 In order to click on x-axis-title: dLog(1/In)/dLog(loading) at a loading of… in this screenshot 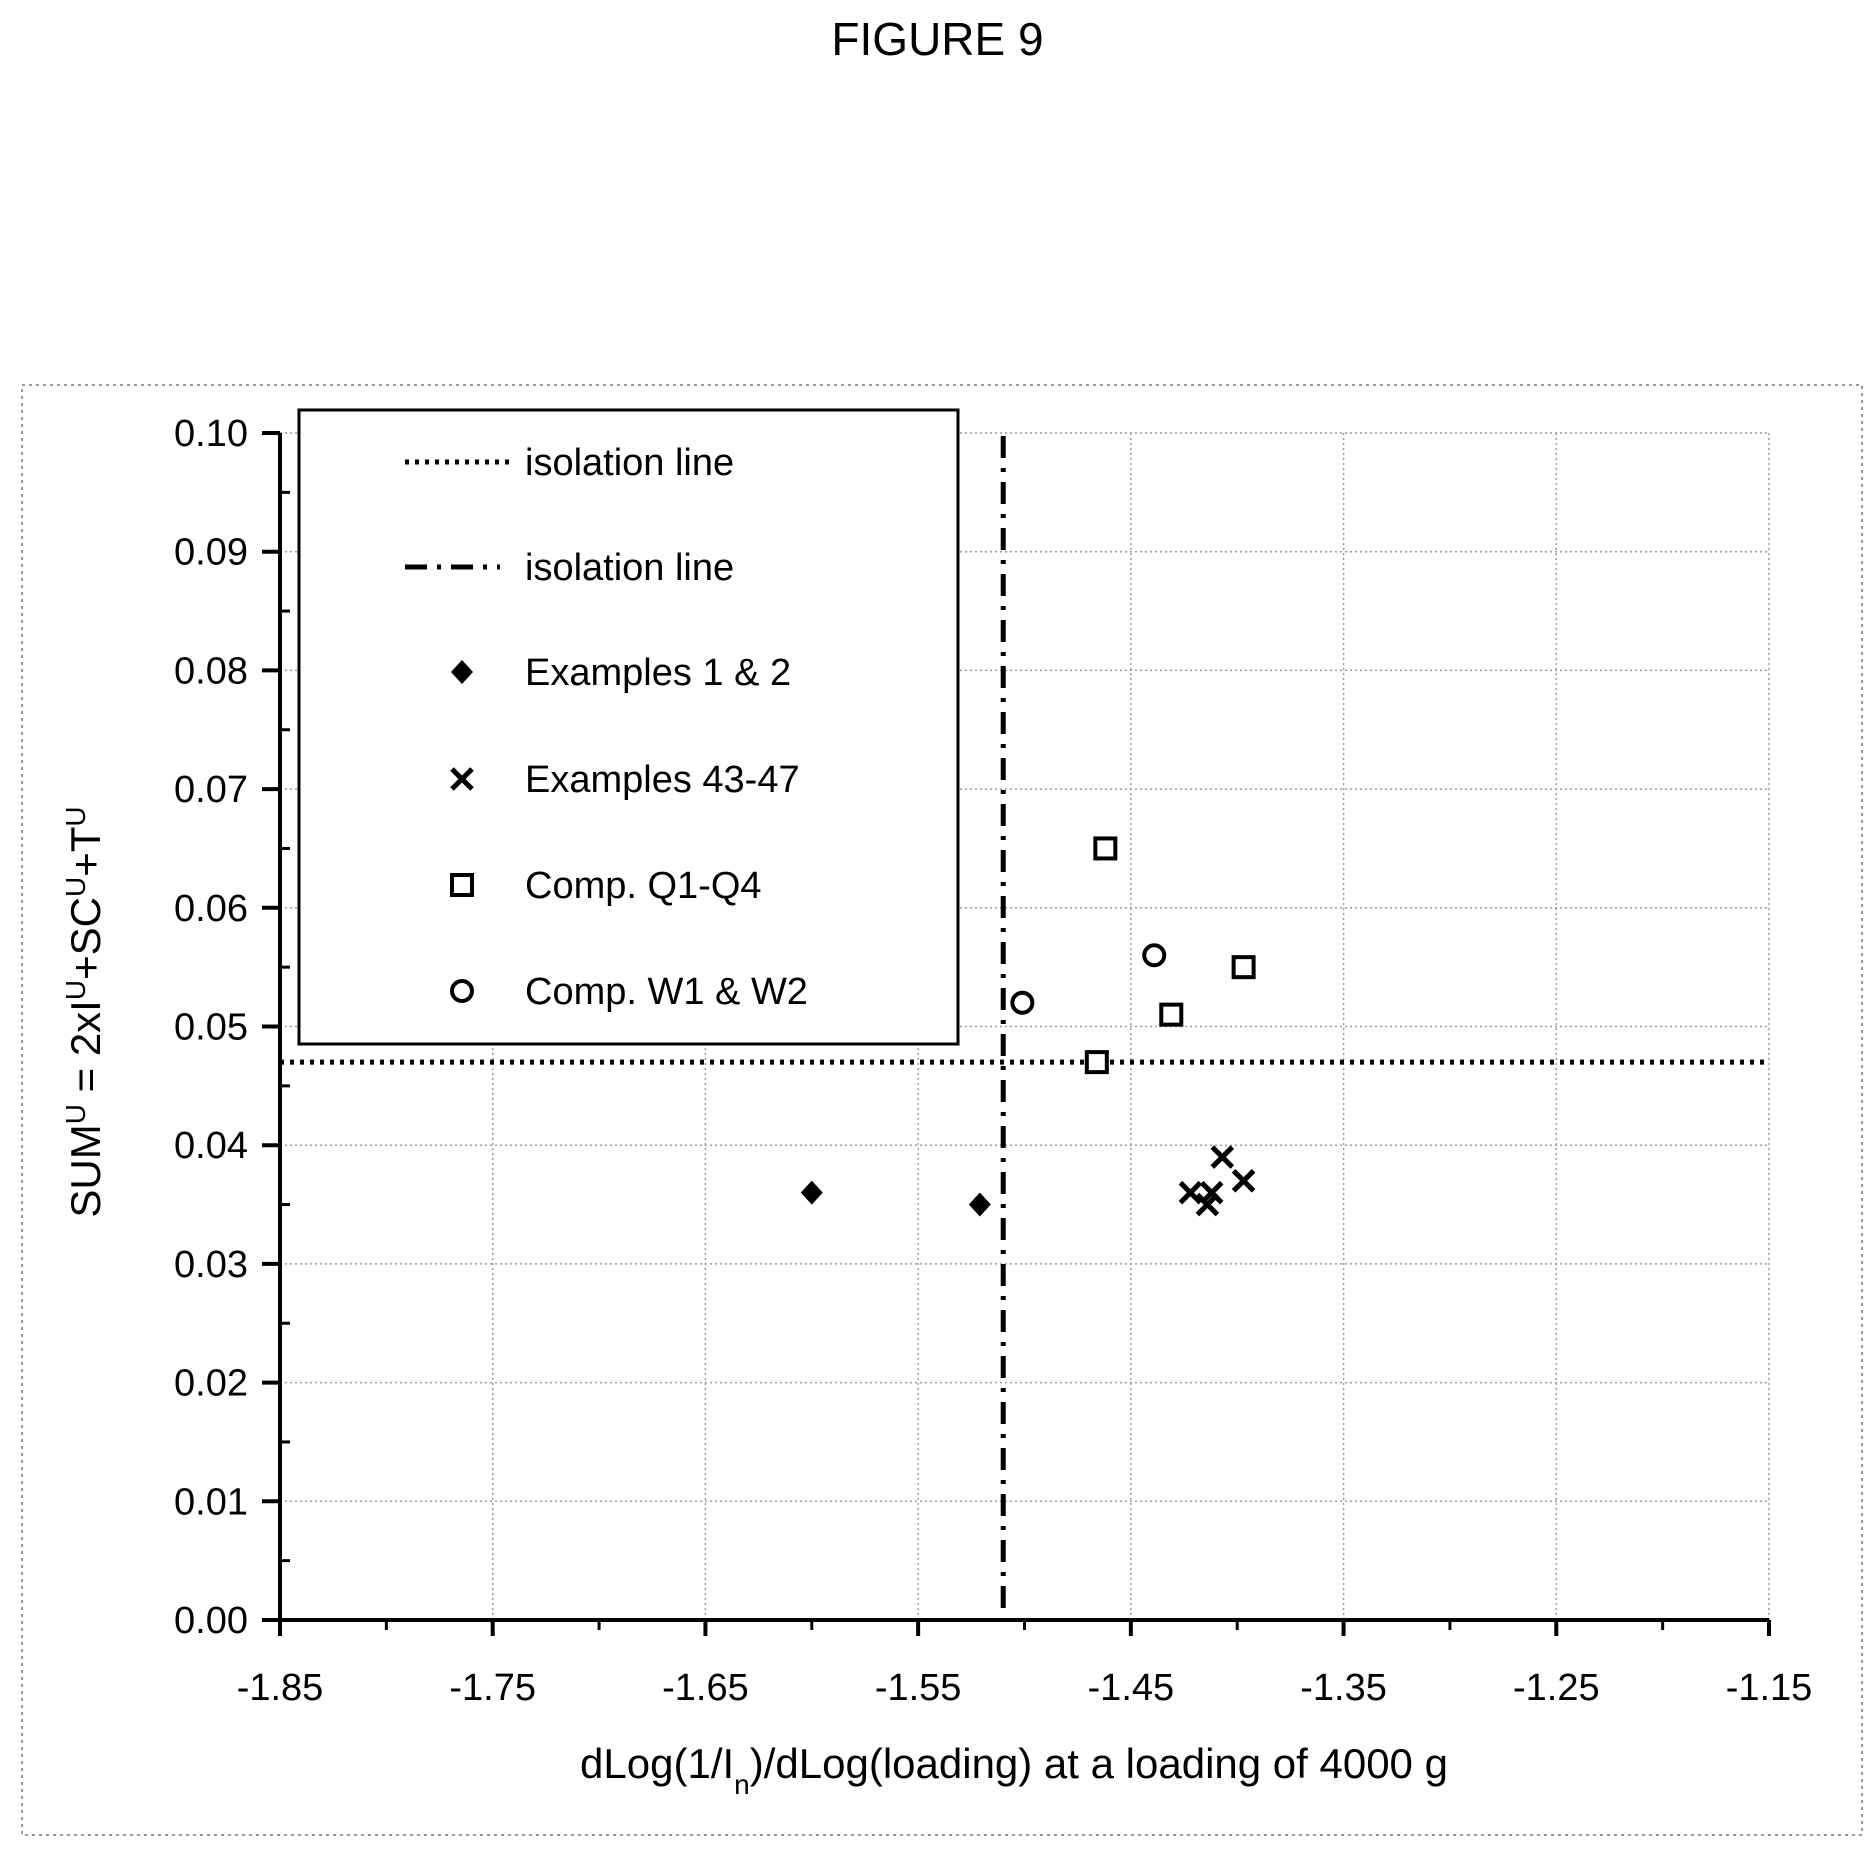, I will do `click(1014, 1770)`.